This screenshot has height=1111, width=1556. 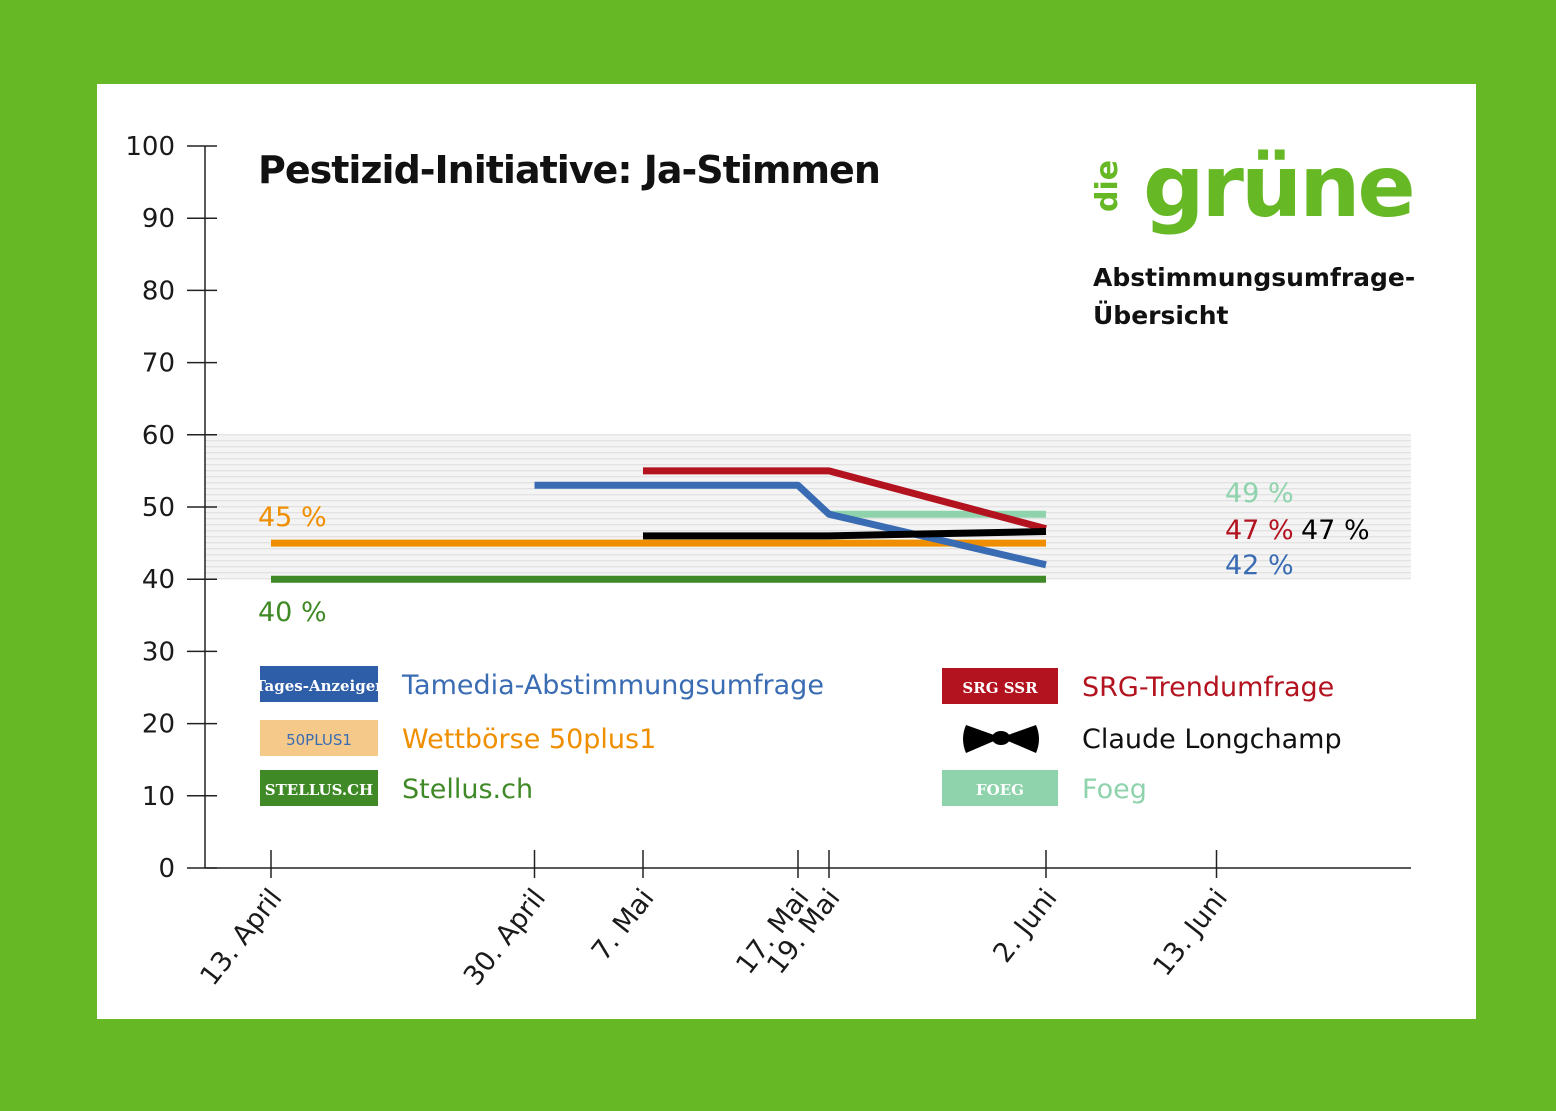 I want to click on y-tick-label: 90, so click(x=158, y=219).